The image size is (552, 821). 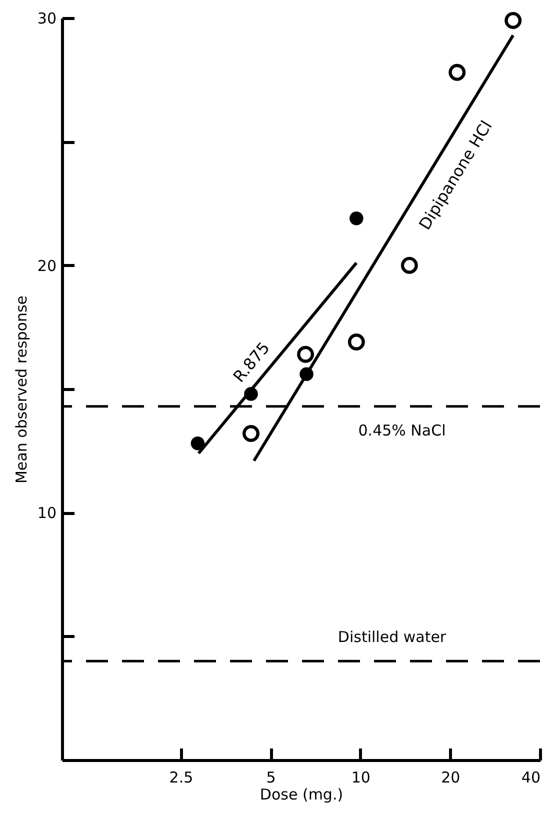 What do you see at coordinates (530, 777) in the screenshot?
I see `x-tick-label: 40` at bounding box center [530, 777].